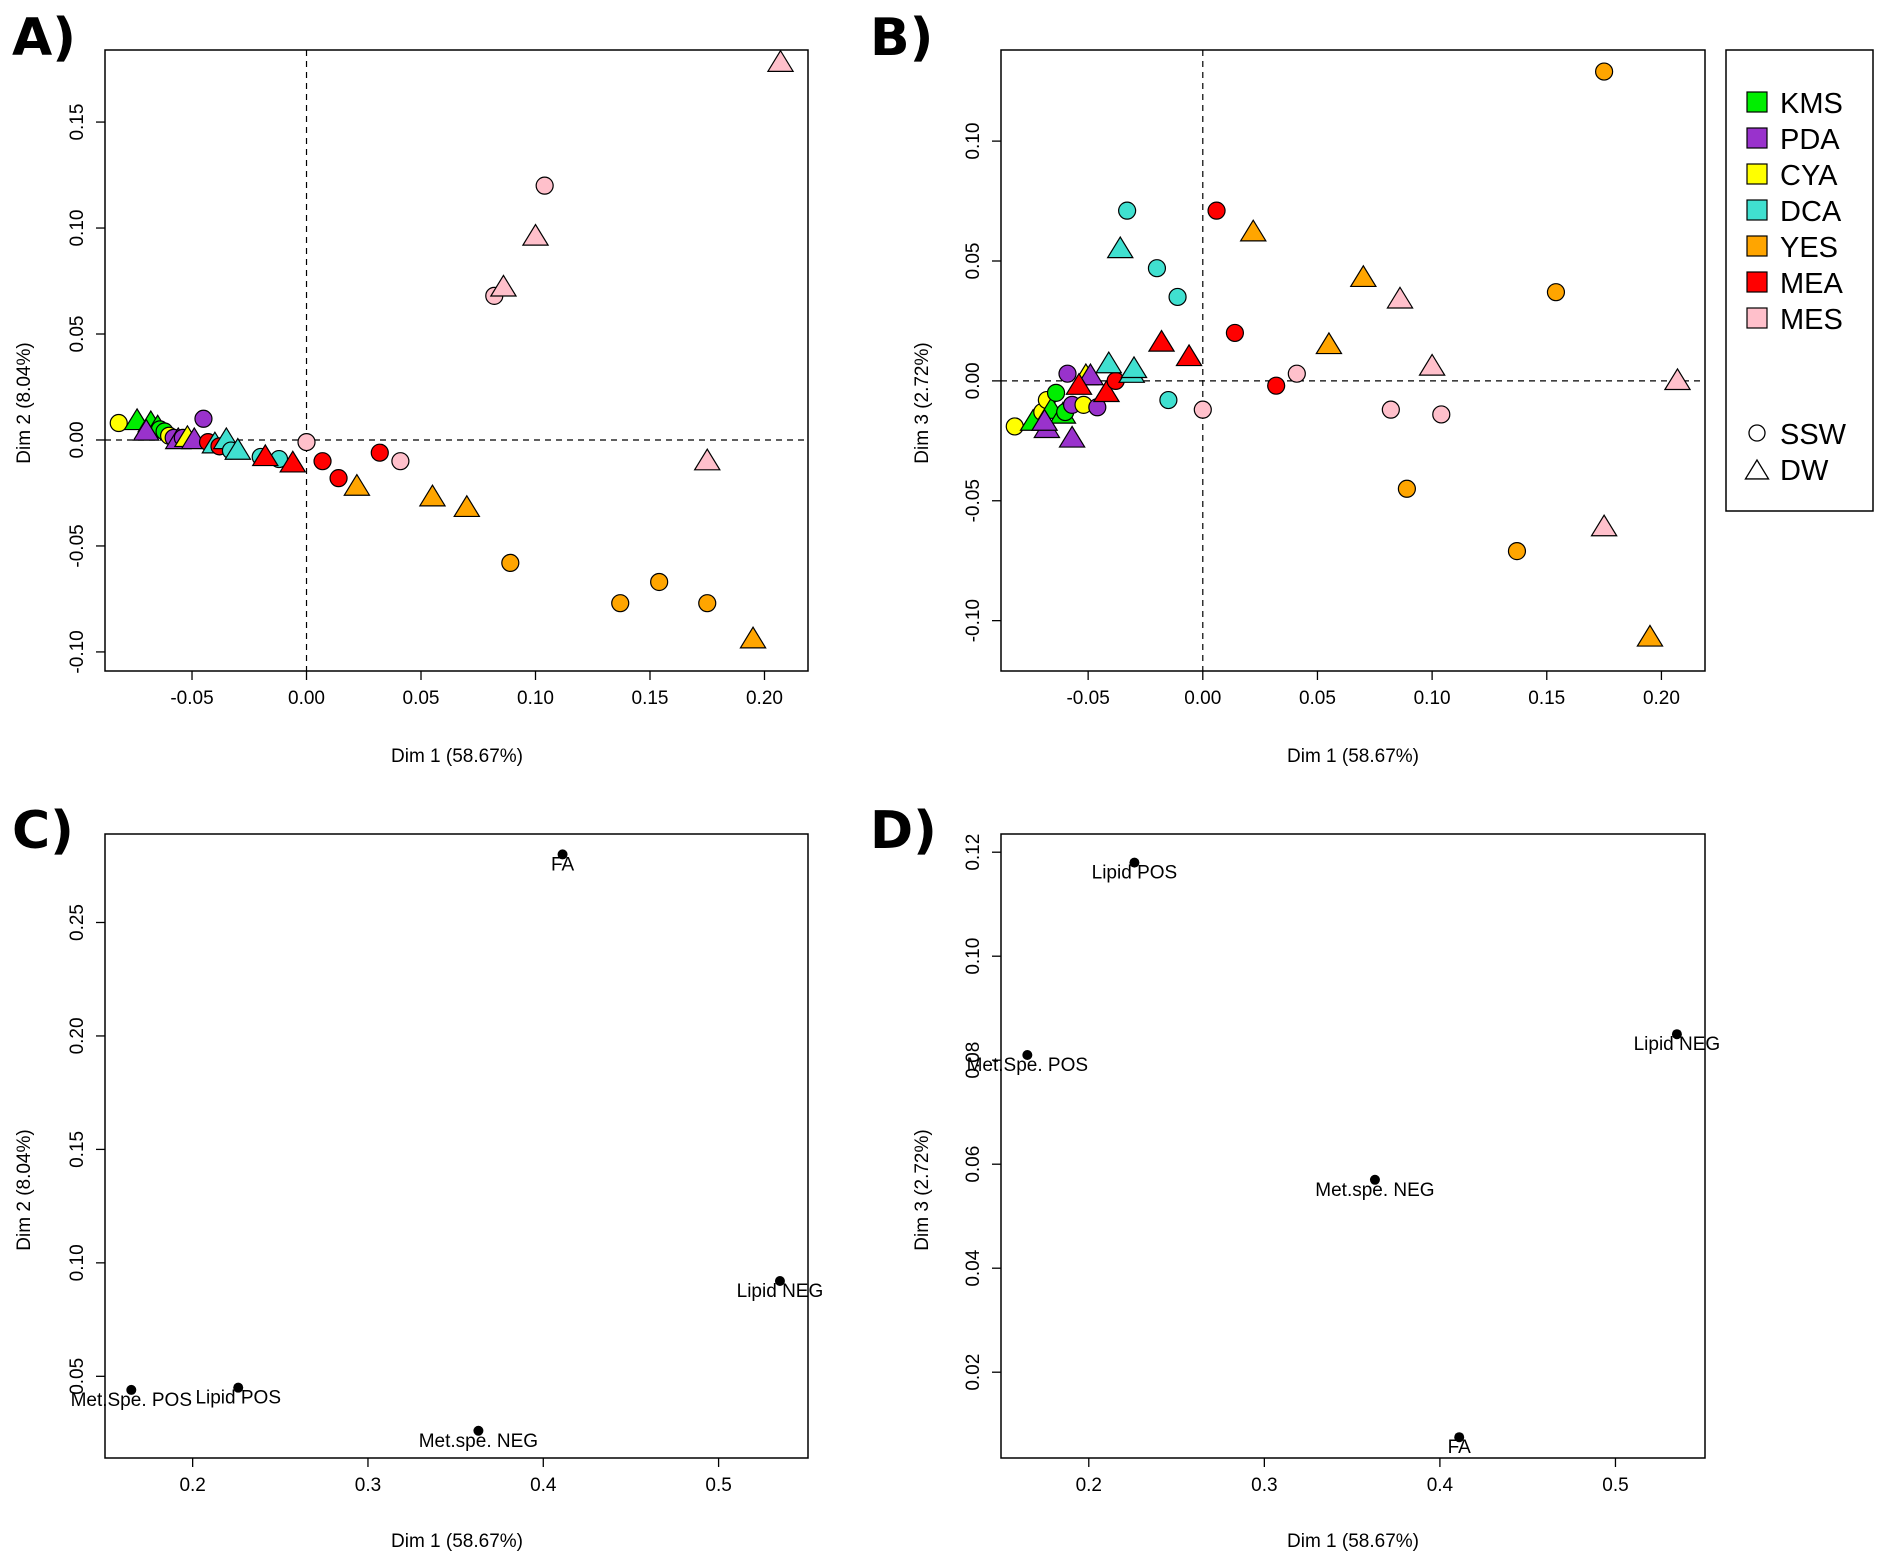 The image size is (1880, 1553). I want to click on legend-swatch-mea, so click(1757, 282).